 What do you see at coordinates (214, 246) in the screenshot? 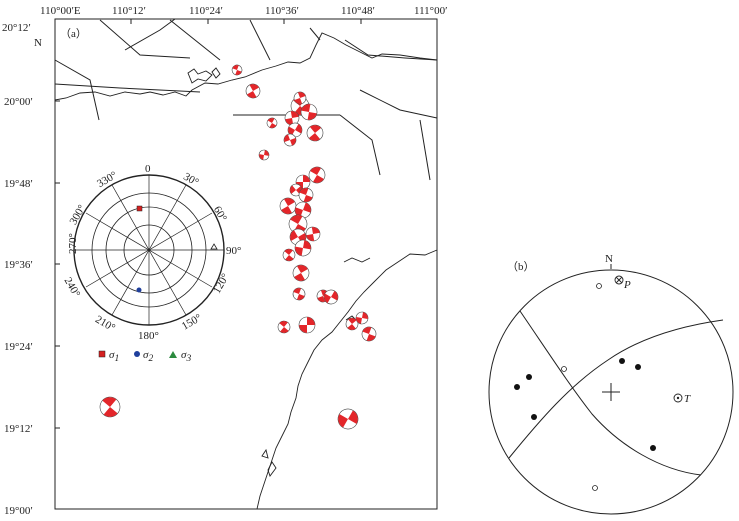
I see `sigma3-marker` at bounding box center [214, 246].